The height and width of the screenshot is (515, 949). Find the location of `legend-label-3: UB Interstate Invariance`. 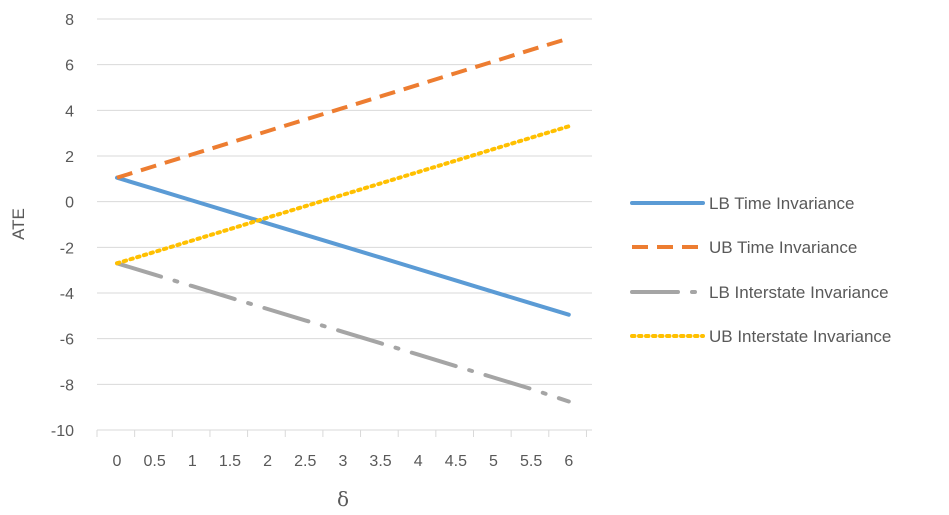

legend-label-3: UB Interstate Invariance is located at coordinates (800, 336).